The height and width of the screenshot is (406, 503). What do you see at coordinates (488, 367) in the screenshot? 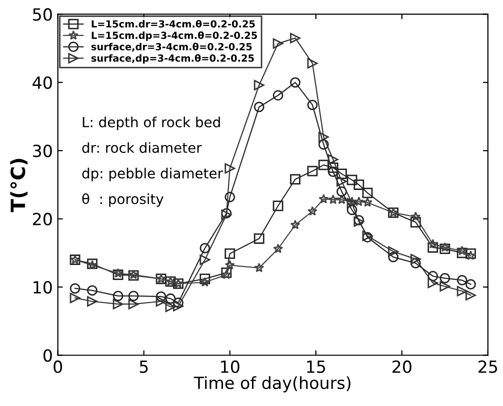
I see `x-tick-label: 25` at bounding box center [488, 367].